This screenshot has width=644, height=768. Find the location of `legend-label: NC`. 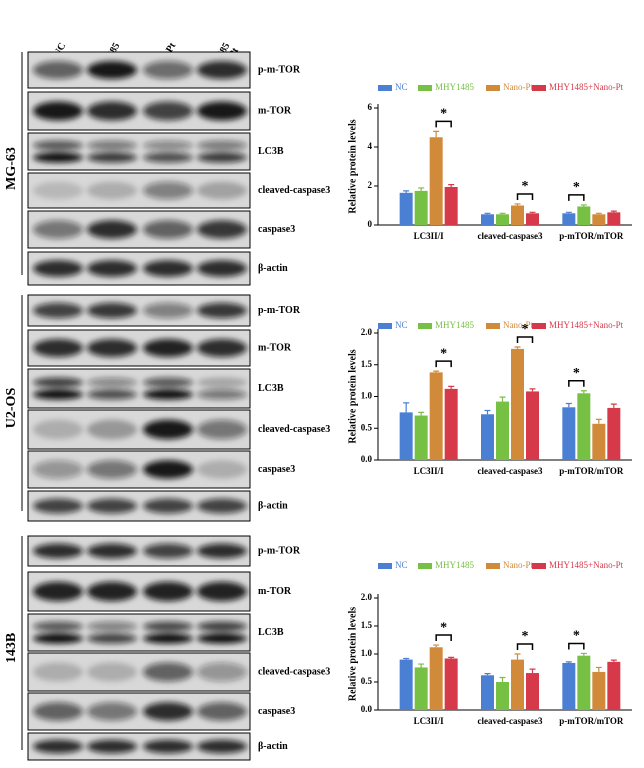

legend-label: NC is located at coordinates (401, 565).